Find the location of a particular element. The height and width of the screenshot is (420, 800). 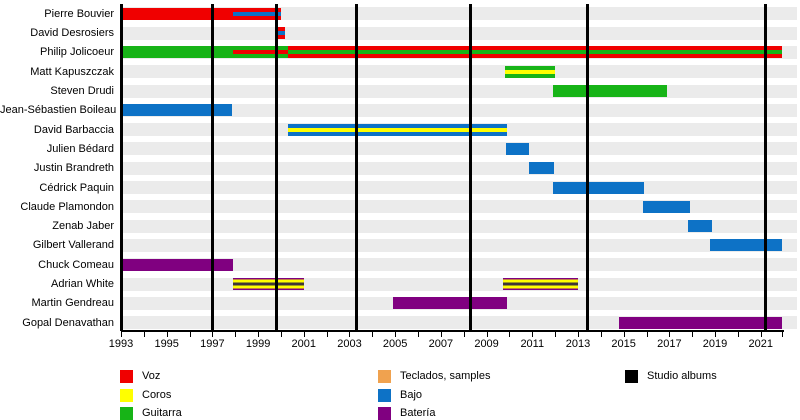

axis-year-label: 2005 is located at coordinates (395, 344).